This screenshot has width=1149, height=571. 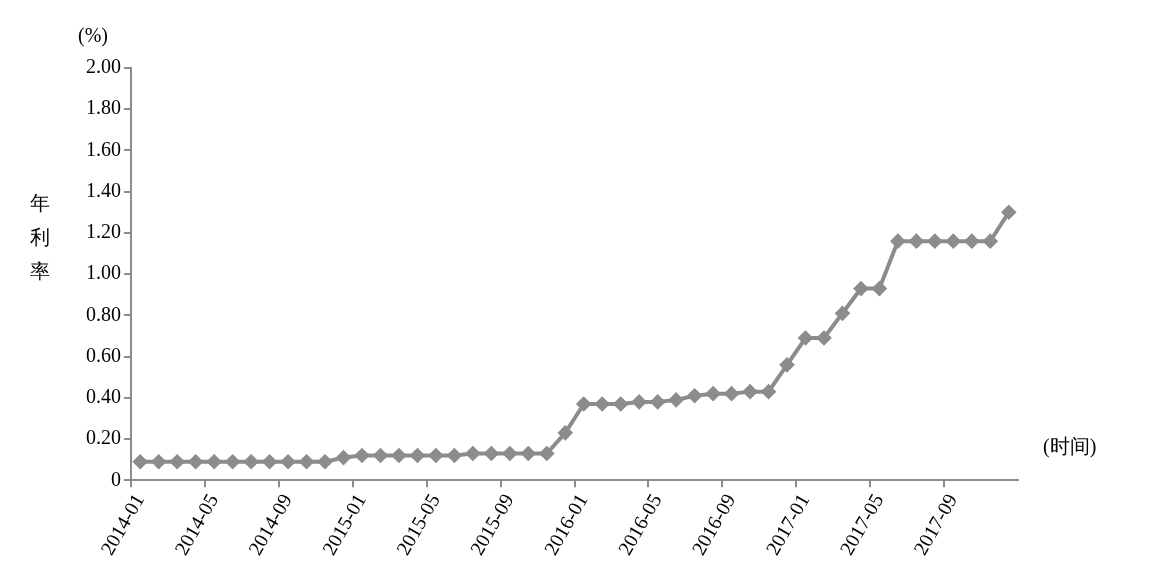 What do you see at coordinates (103, 189) in the screenshot?
I see `y-tick-label: 1.40` at bounding box center [103, 189].